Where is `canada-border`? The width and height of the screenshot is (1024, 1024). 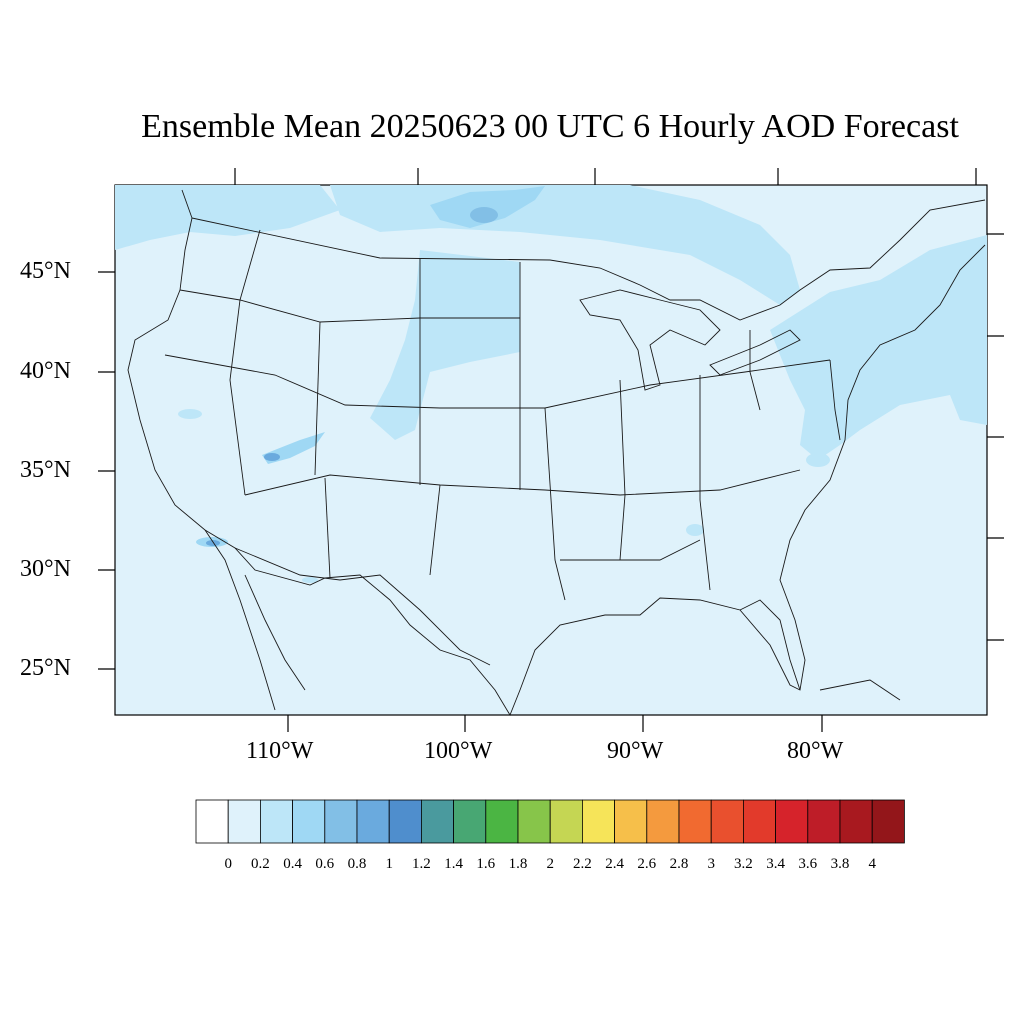
canada-border is located at coordinates (588, 260).